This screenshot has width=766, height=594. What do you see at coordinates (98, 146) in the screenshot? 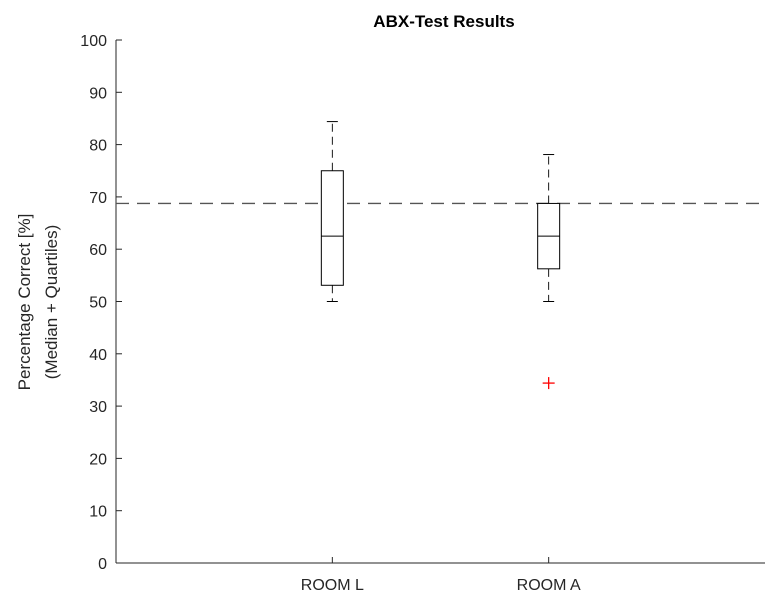
I see `y-tick-label: 80` at bounding box center [98, 146].